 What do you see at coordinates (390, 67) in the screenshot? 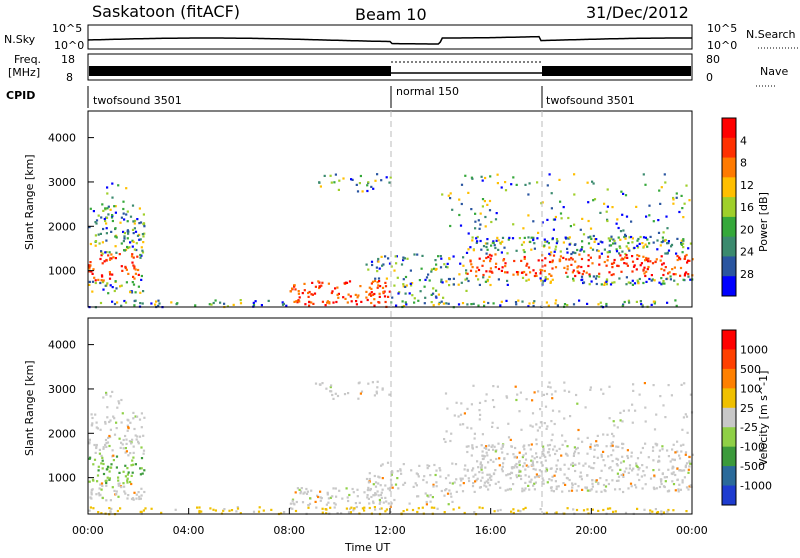
I see `freq-panel-frame` at bounding box center [390, 67].